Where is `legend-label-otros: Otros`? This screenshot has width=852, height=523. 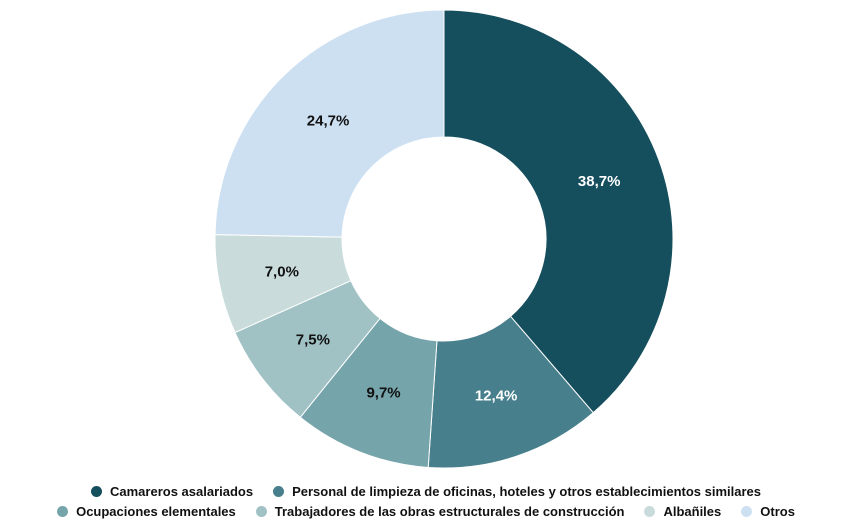
legend-label-otros: Otros is located at coordinates (777, 511).